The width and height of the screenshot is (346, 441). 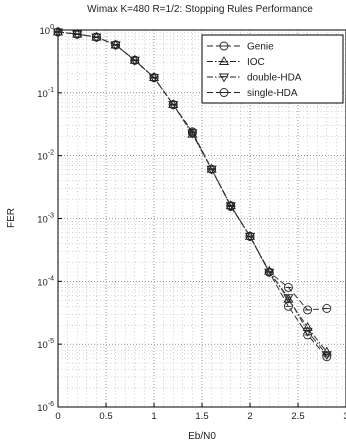 I want to click on x-tick-label: 1.5, so click(x=201, y=416).